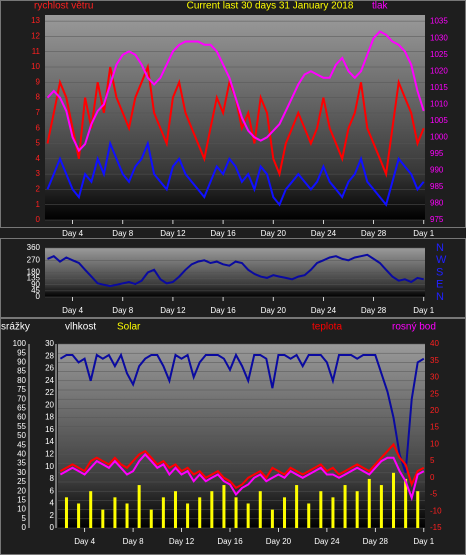 This screenshot has width=466, height=555. What do you see at coordinates (437, 170) in the screenshot?
I see `y2-tick-label: 990` at bounding box center [437, 170].